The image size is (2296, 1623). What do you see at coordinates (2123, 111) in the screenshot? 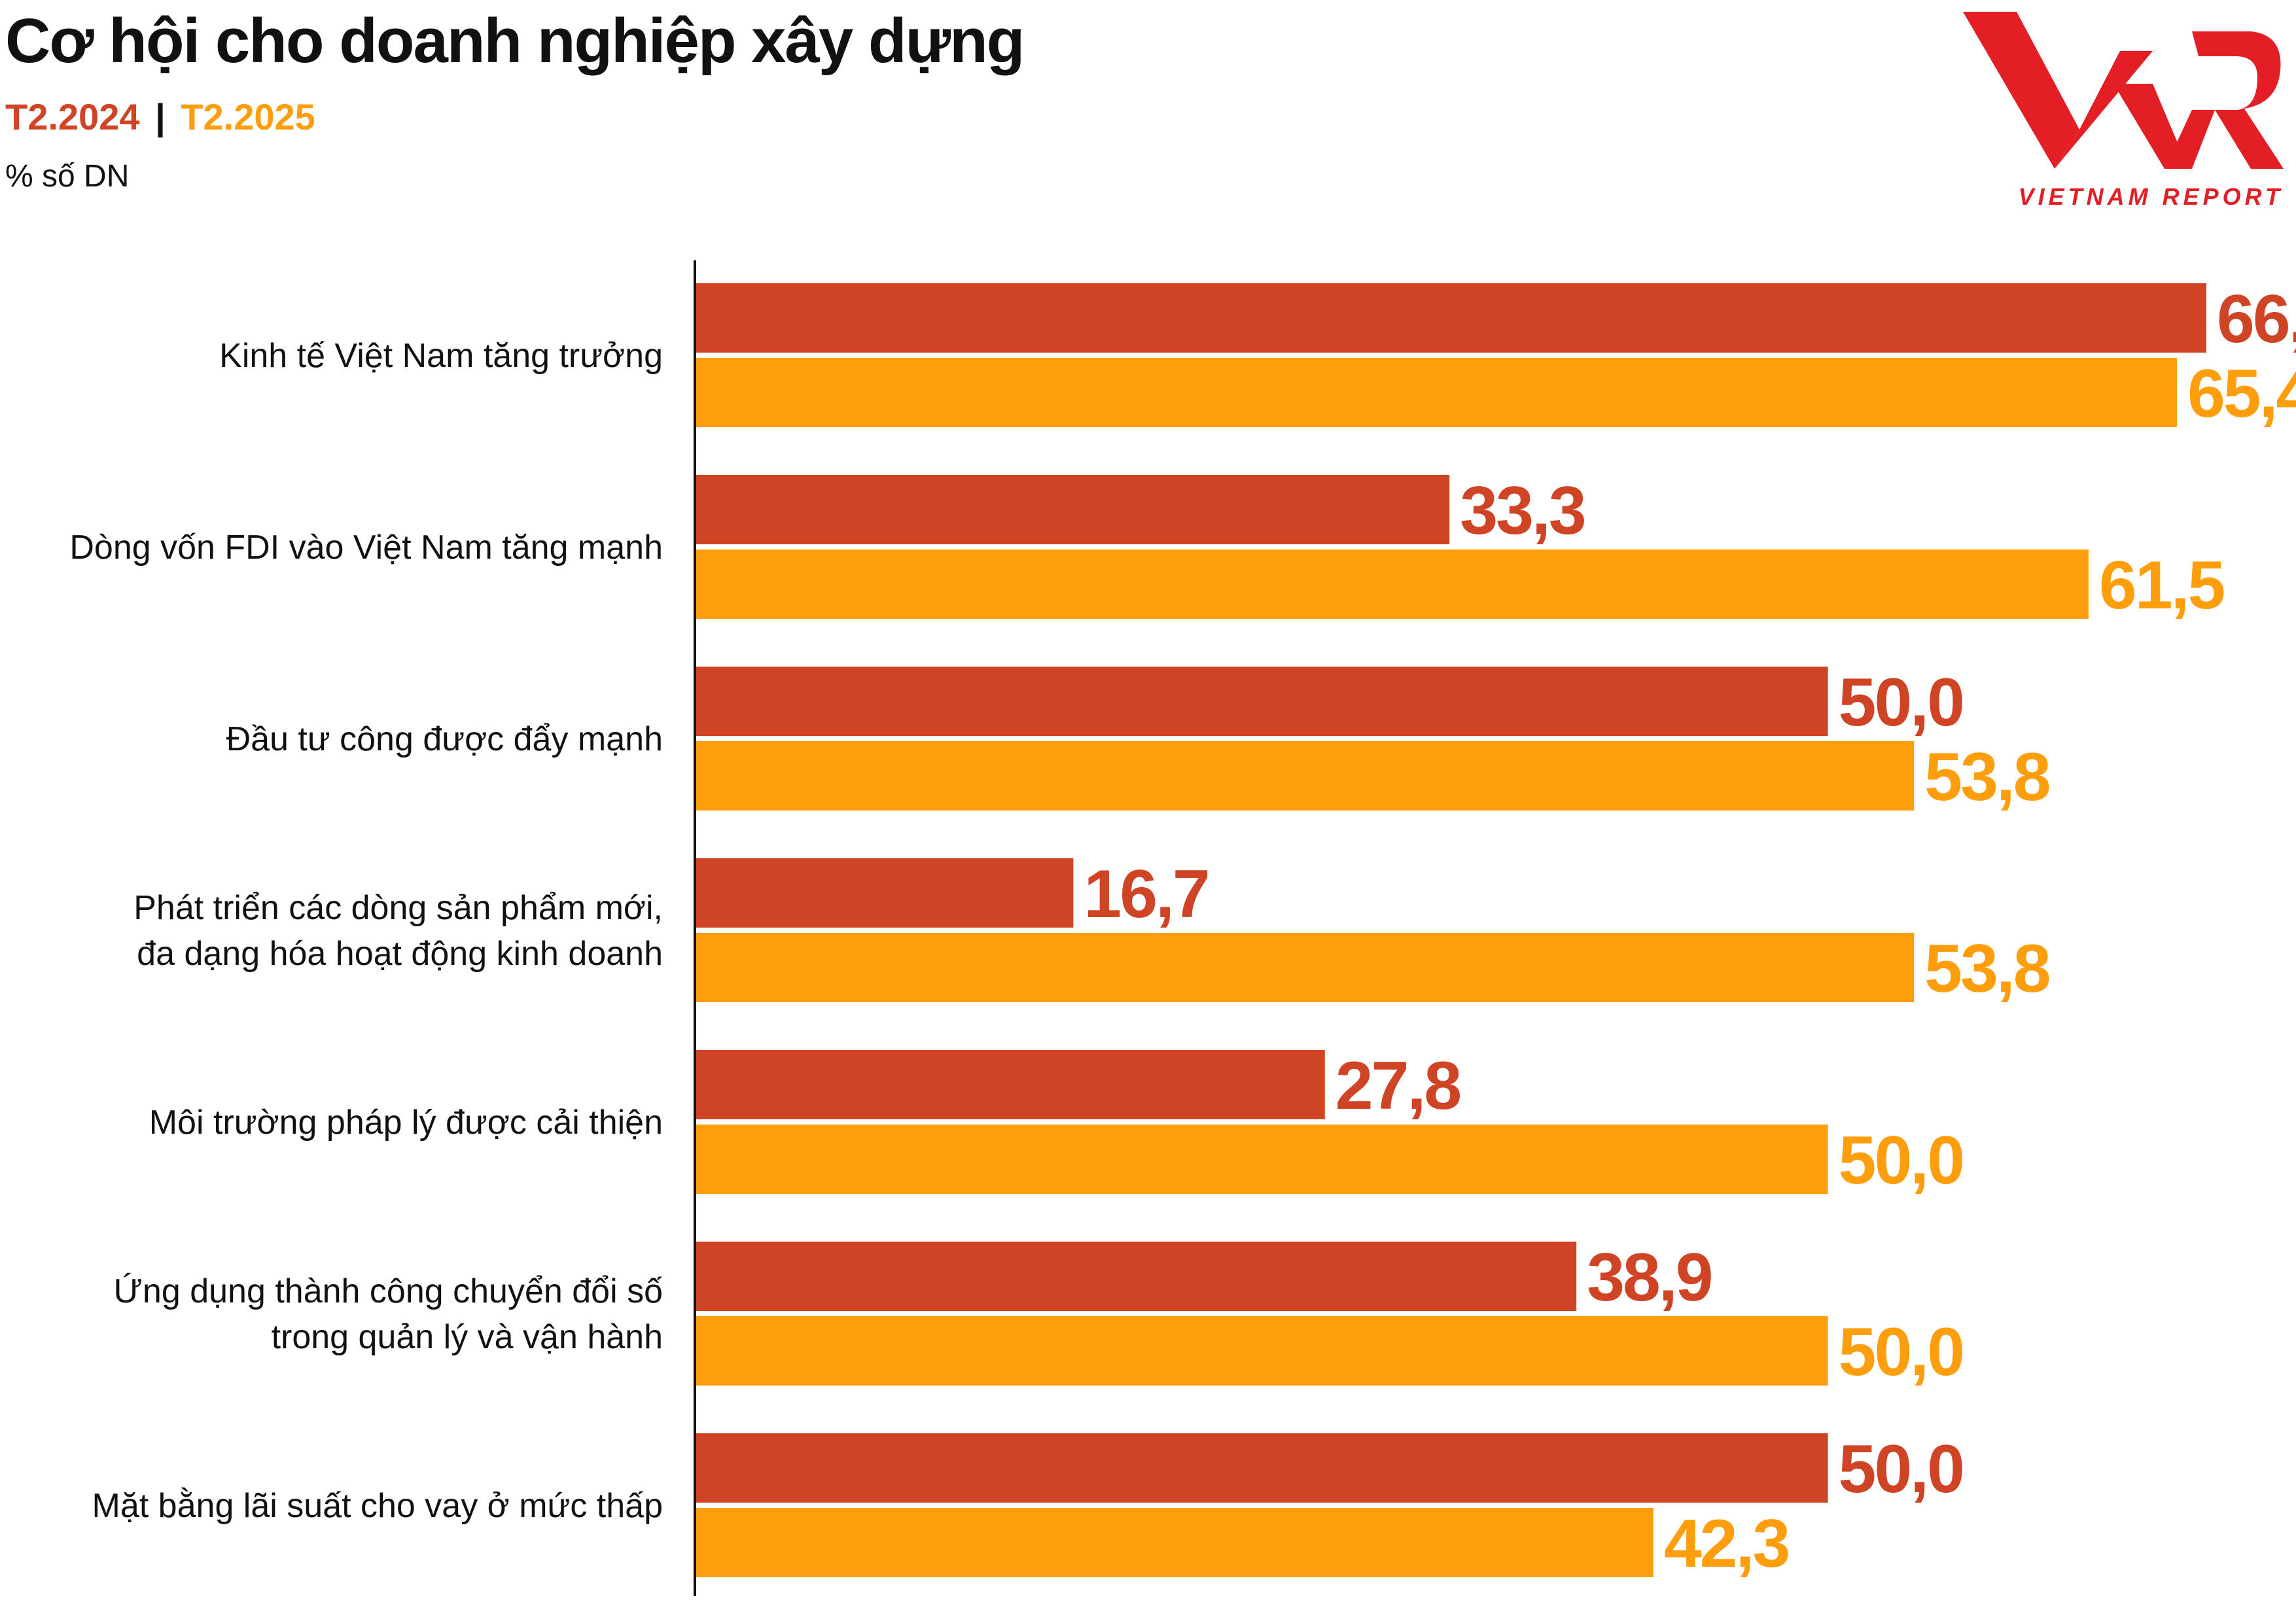
I see `vietnam-report-logo: VIETNAM REPORT` at bounding box center [2123, 111].